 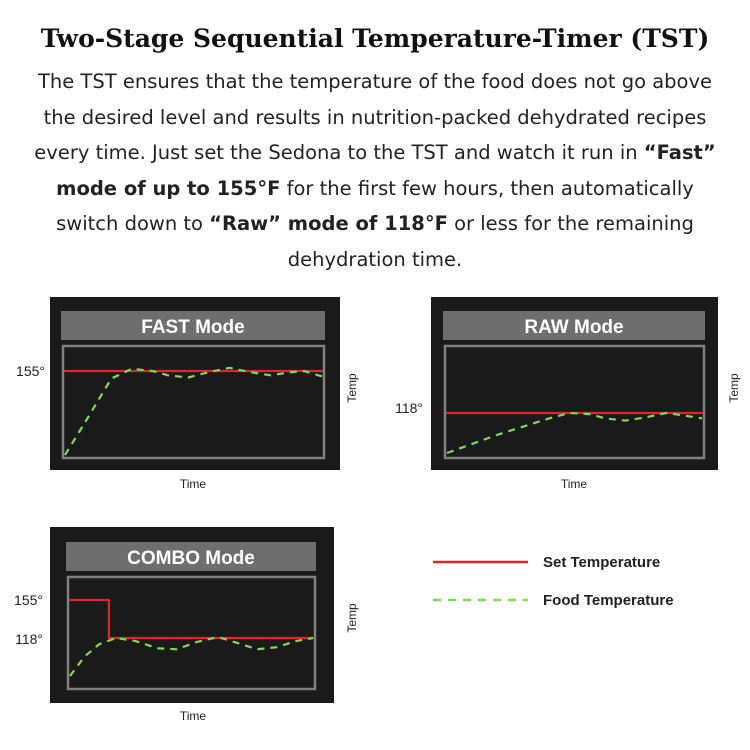 What do you see at coordinates (328, 223) in the screenshot?
I see `description-bold-raw: “Raw” mode of 118°F` at bounding box center [328, 223].